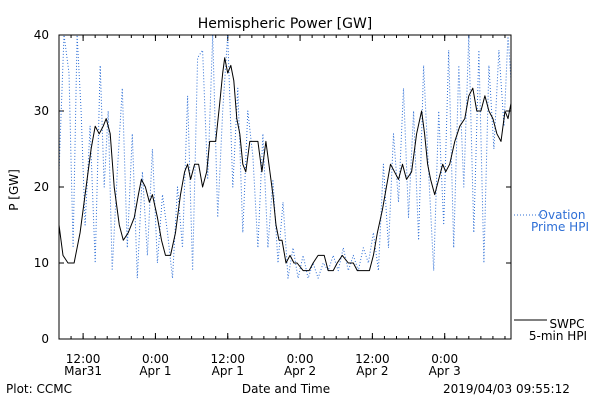  I want to click on y-tick-label: 0, so click(45, 339).